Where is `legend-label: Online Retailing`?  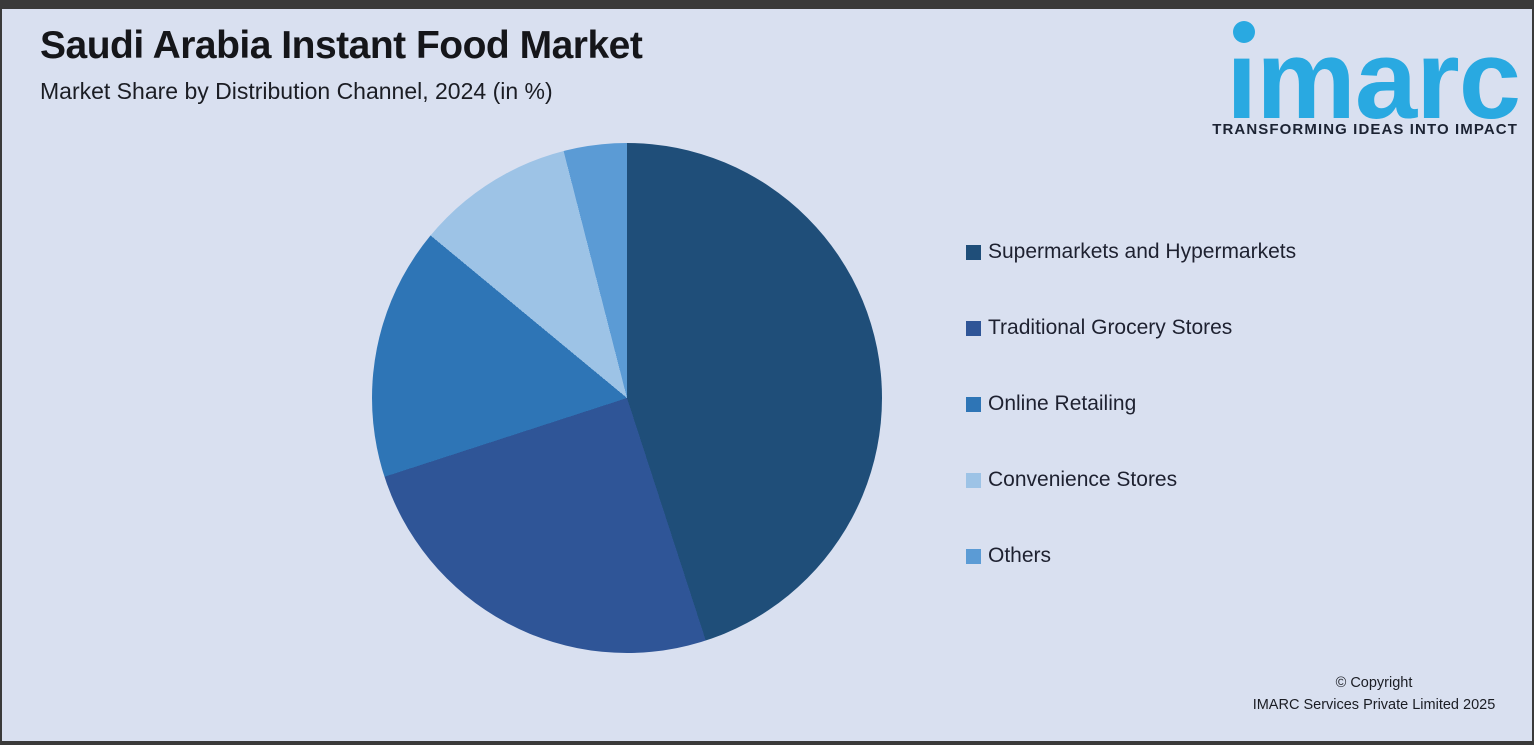
legend-label: Online Retailing is located at coordinates (1062, 403).